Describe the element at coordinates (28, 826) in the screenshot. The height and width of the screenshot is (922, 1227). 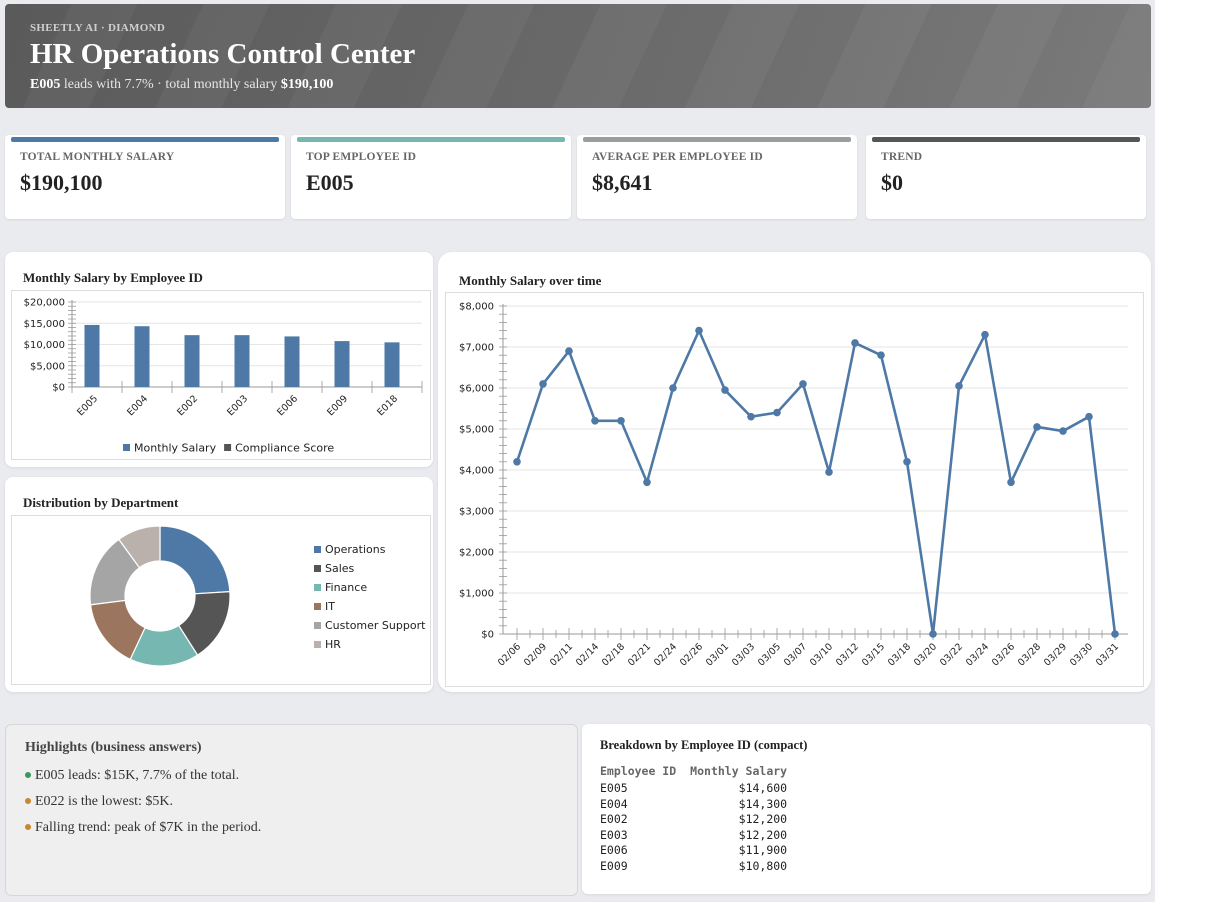
I see `highlight-bullet` at that location.